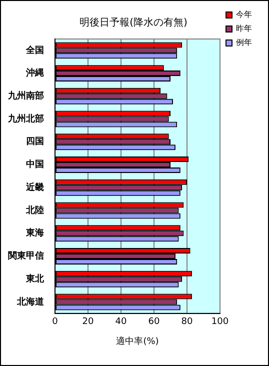 This screenshot has height=366, width=269. What do you see at coordinates (30, 302) in the screenshot?
I see `y-tick-label: 北海道` at bounding box center [30, 302].